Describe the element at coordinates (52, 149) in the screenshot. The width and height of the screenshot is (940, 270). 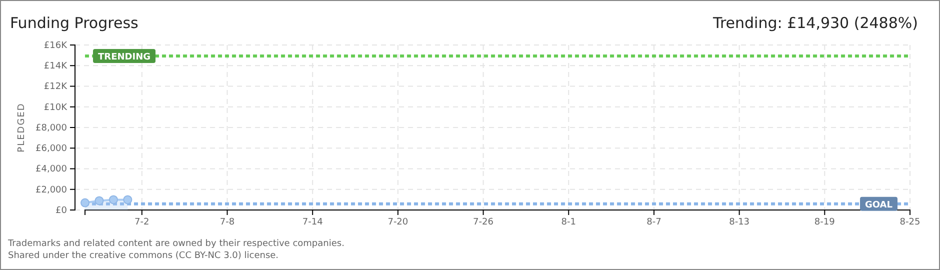
I see `y-tick-label: £6,000` at that location.